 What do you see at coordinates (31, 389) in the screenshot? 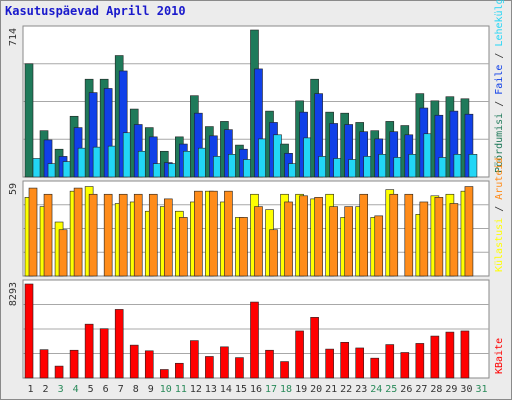
I see `x-tick-label: 1` at bounding box center [31, 389].